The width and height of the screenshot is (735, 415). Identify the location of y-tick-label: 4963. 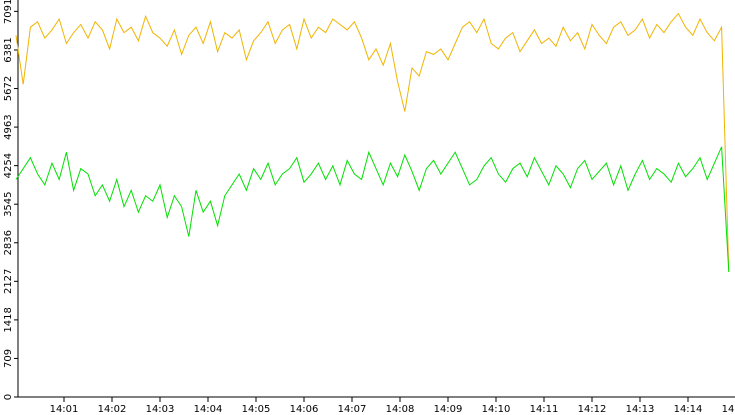
(8, 126).